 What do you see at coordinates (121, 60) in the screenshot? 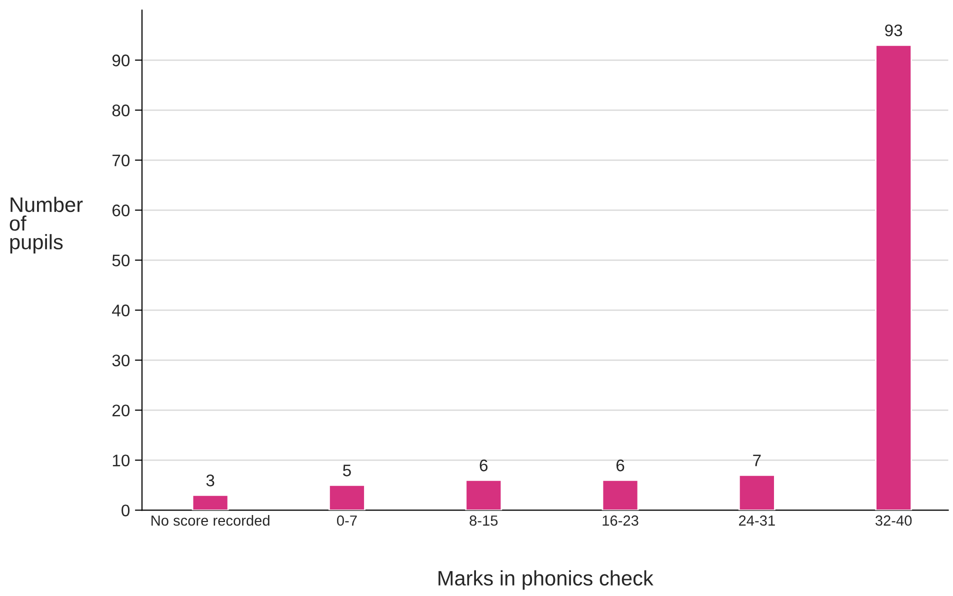
I see `y-tick-label: 90` at bounding box center [121, 60].